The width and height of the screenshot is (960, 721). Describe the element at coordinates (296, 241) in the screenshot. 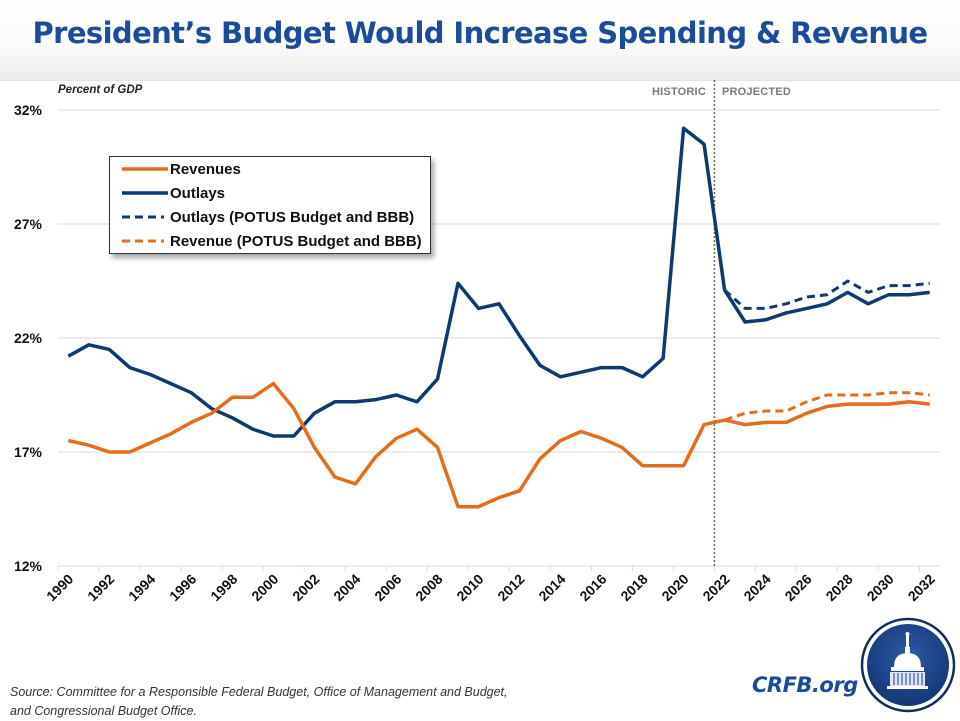

I see `legend-label: Revenue (POTUS Budget and BBB)` at that location.